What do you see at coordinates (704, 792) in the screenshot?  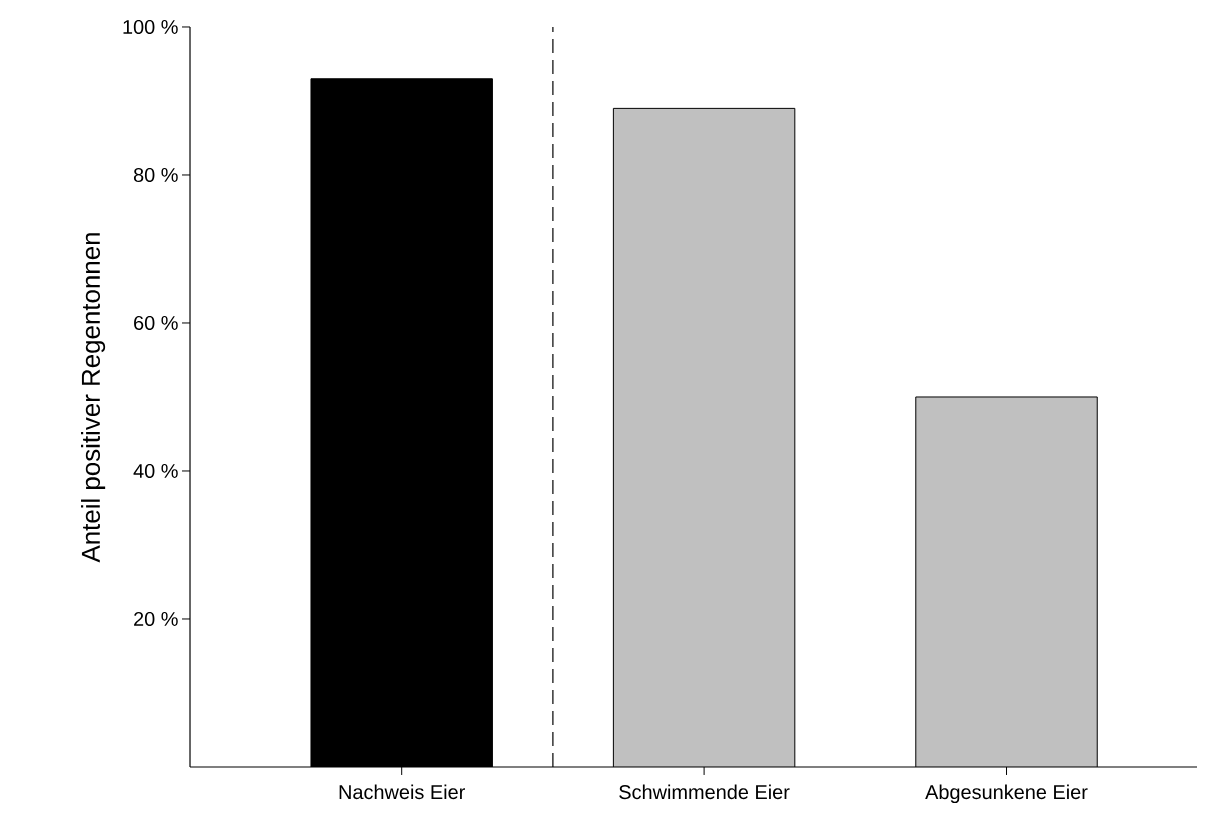 I see `x-tick-label: Schwimmende Eier` at bounding box center [704, 792].